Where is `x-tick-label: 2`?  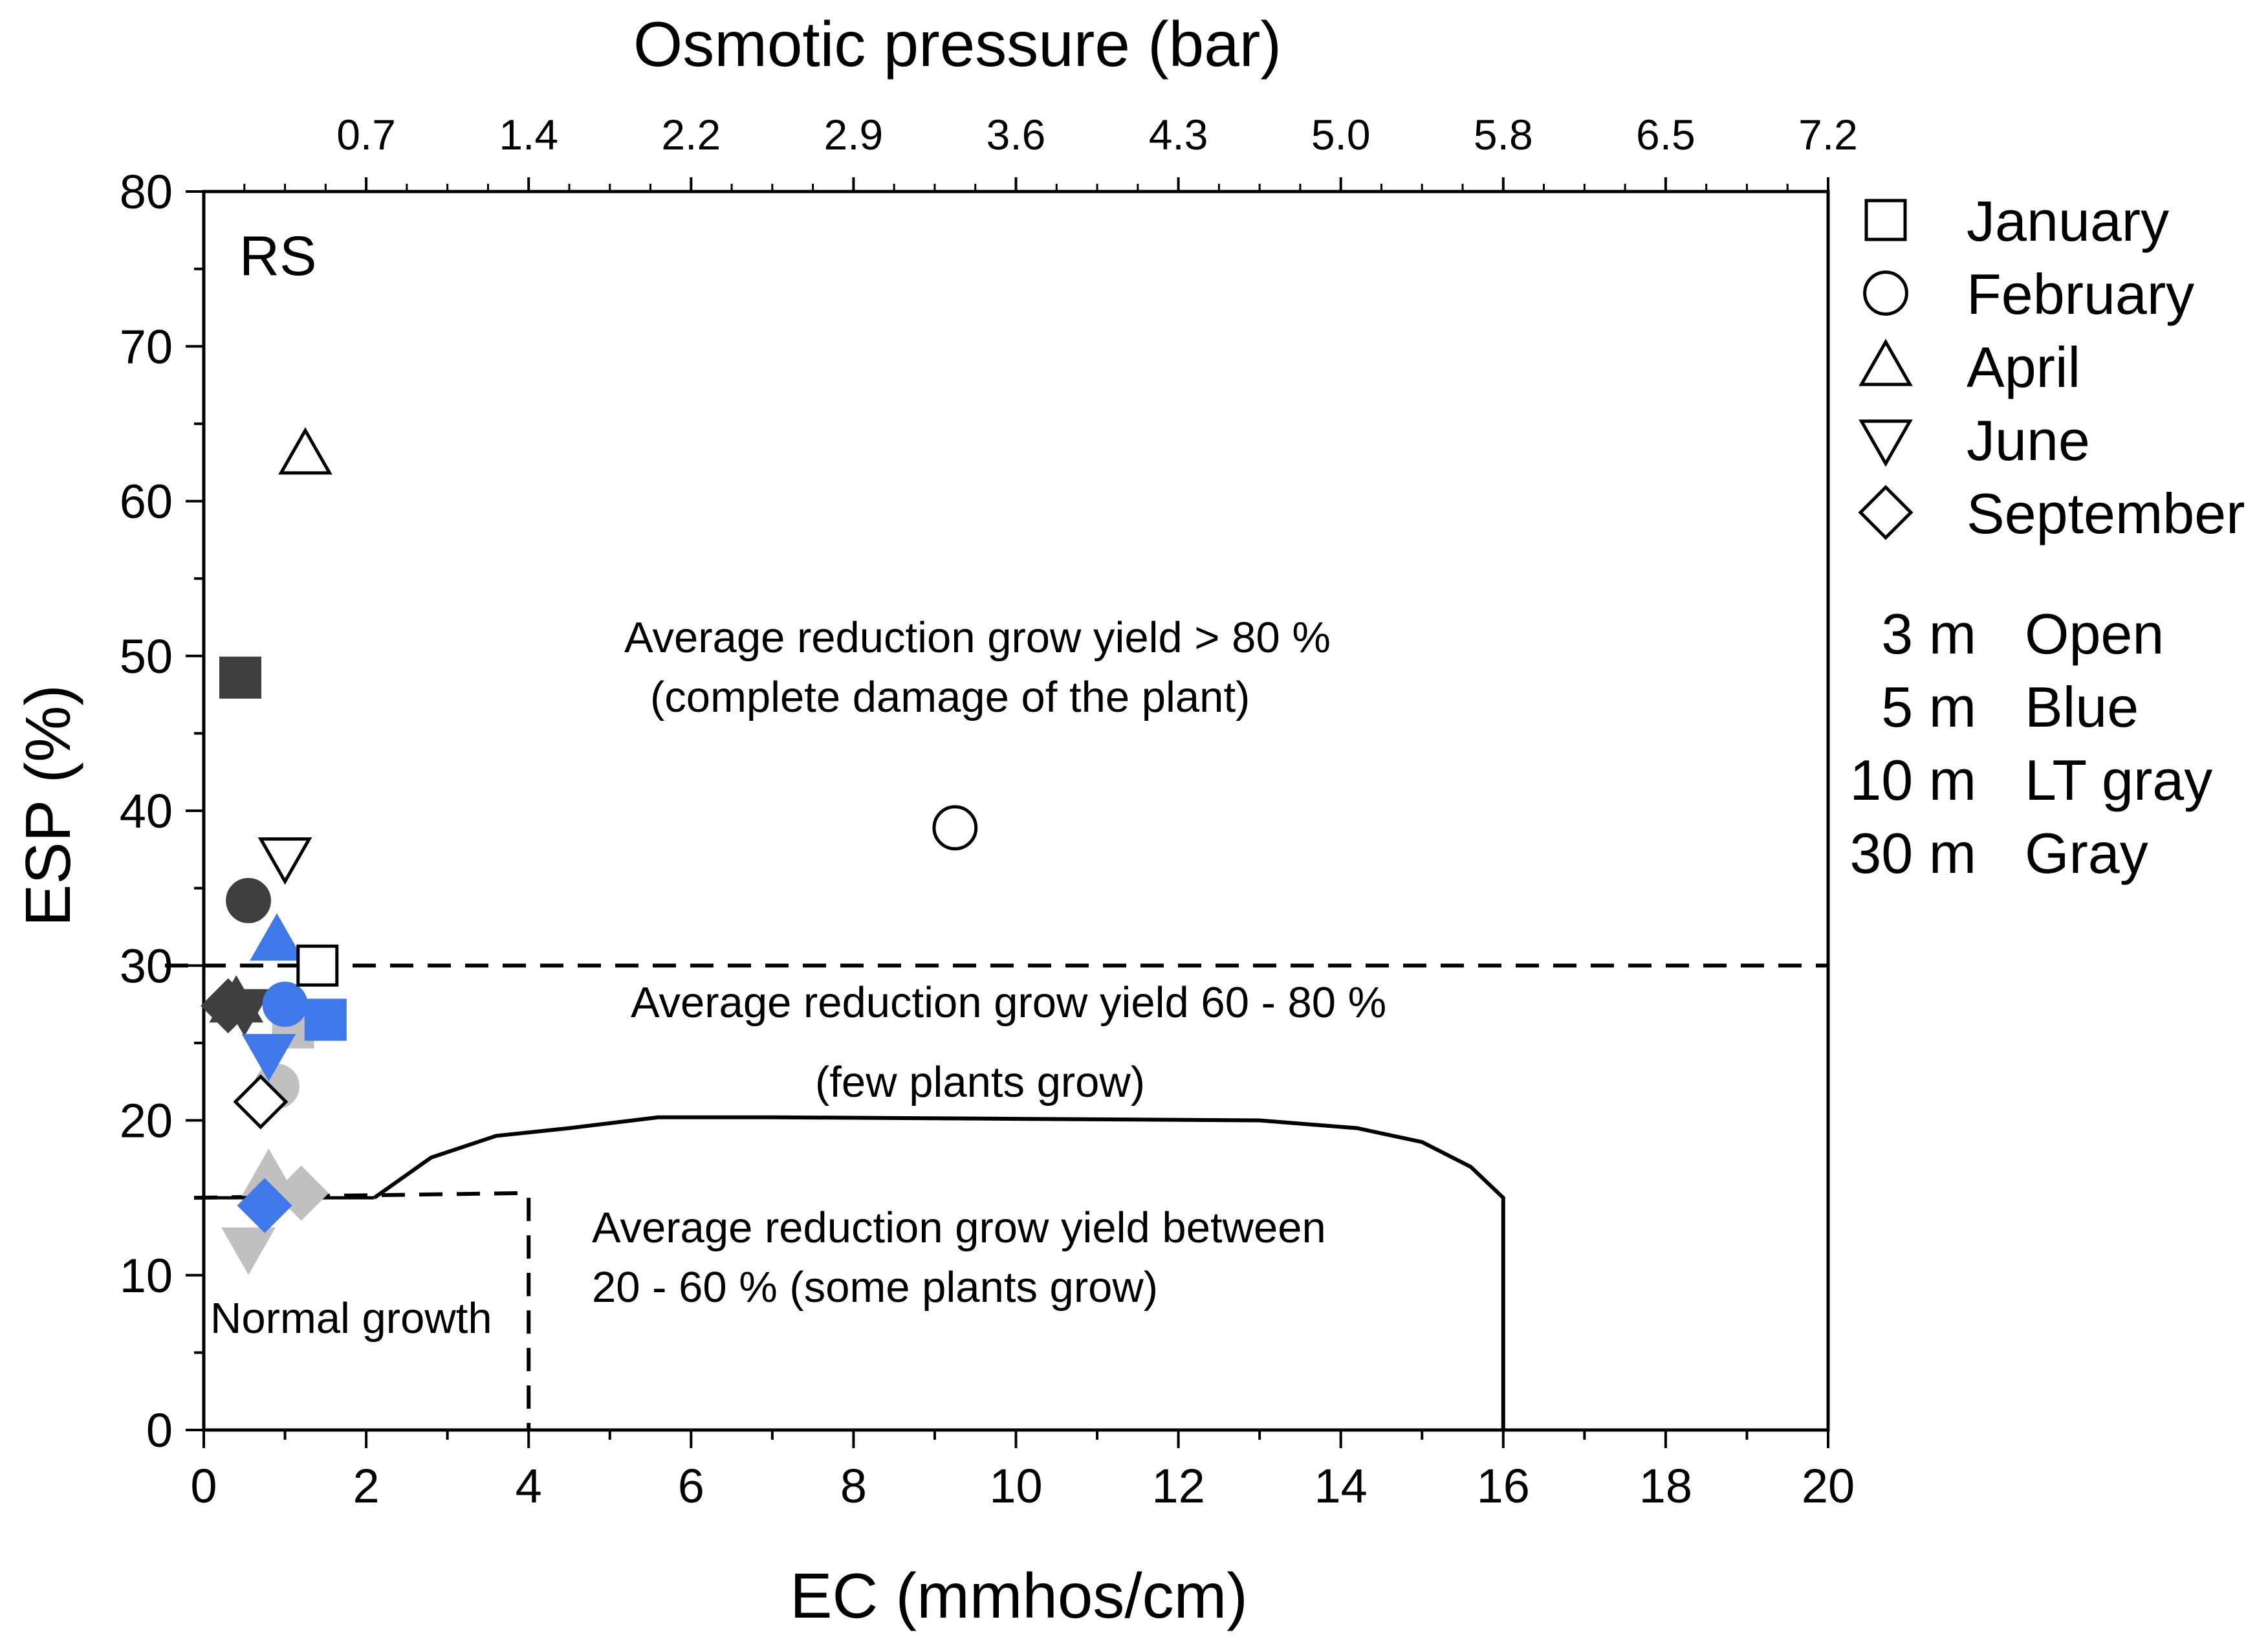
x-tick-label: 2 is located at coordinates (367, 1486).